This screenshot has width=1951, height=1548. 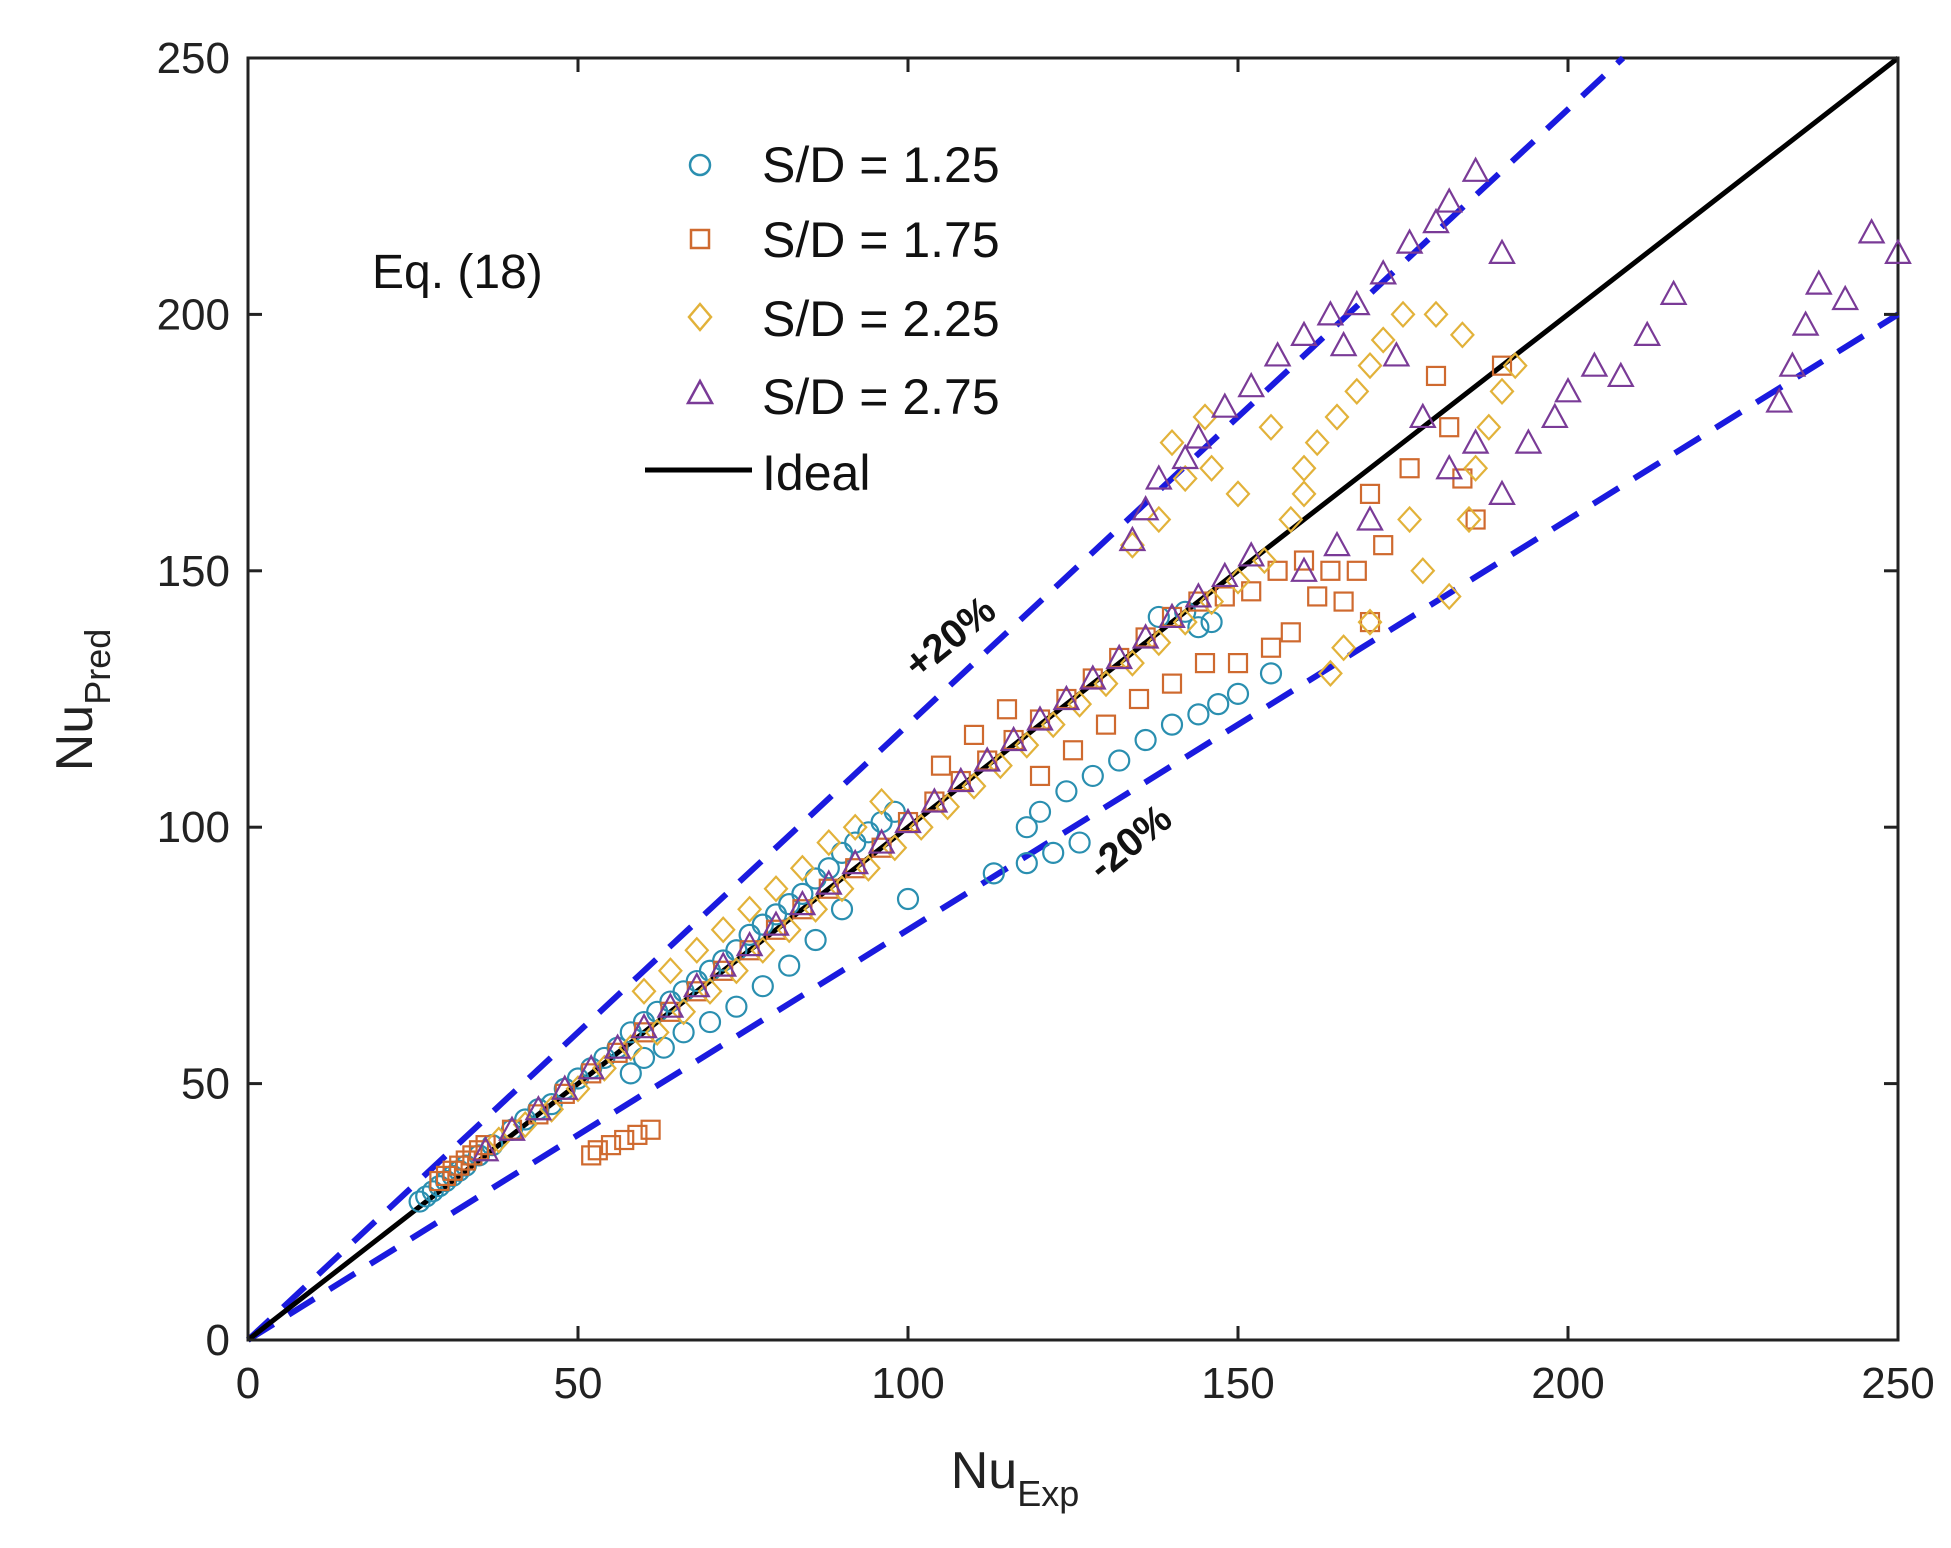 What do you see at coordinates (578, 1383) in the screenshot?
I see `x-tick-label: 50` at bounding box center [578, 1383].